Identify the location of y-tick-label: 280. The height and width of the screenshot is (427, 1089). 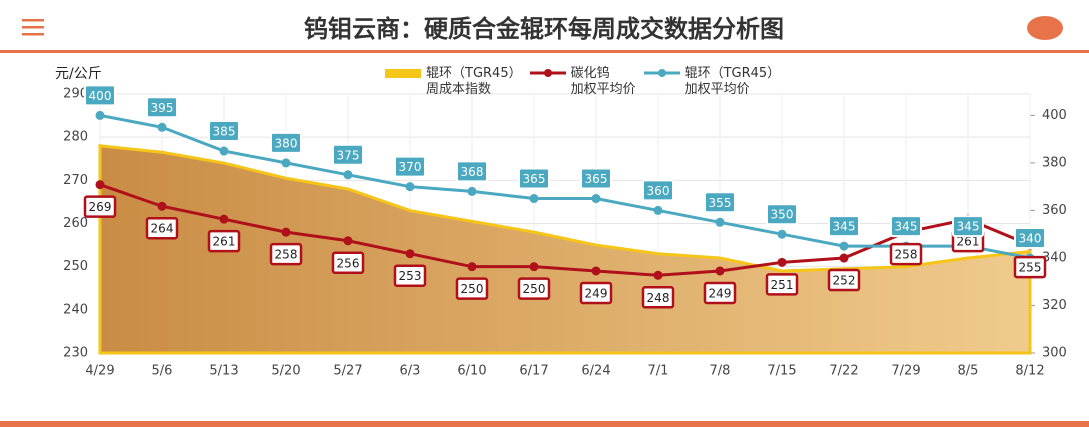
(75, 137).